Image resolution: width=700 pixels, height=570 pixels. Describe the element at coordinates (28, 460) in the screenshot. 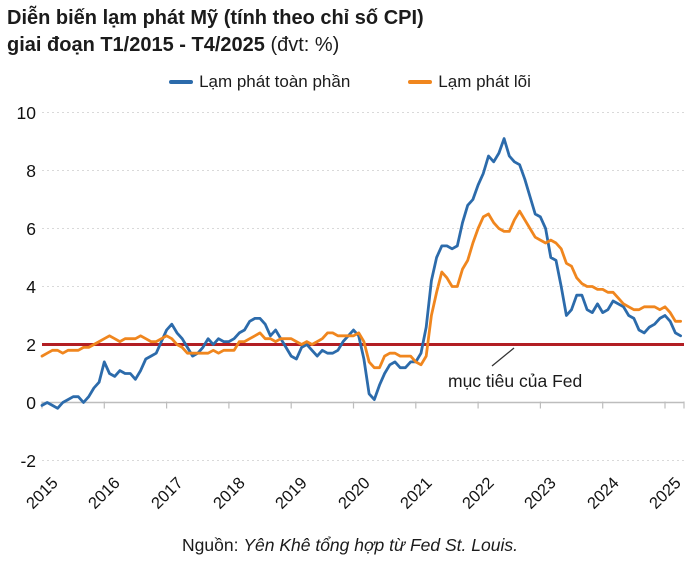

I see `y-tick-label: -2` at that location.